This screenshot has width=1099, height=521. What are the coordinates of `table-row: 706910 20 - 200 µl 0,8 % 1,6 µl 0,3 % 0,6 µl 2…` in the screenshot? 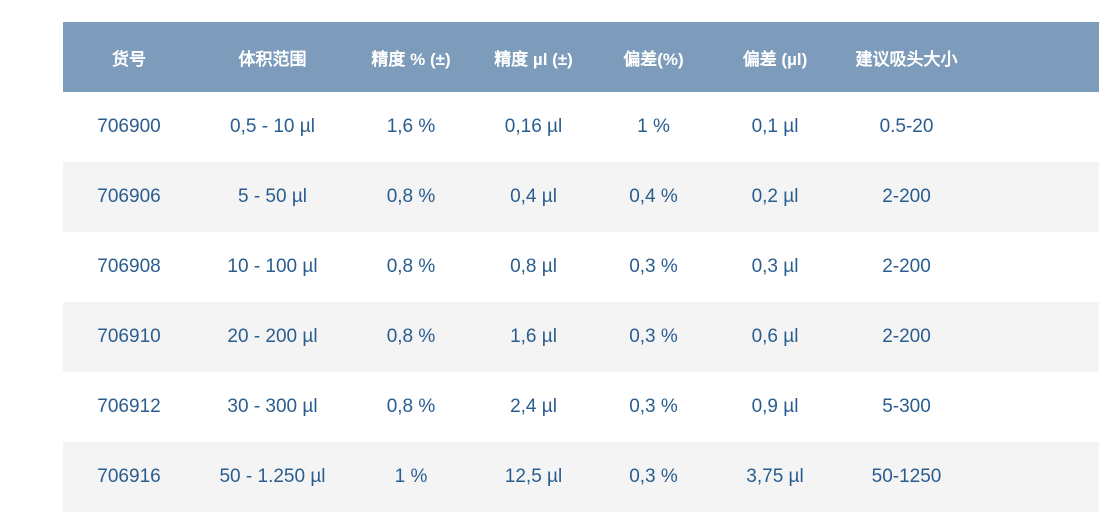 It's located at (581, 337).